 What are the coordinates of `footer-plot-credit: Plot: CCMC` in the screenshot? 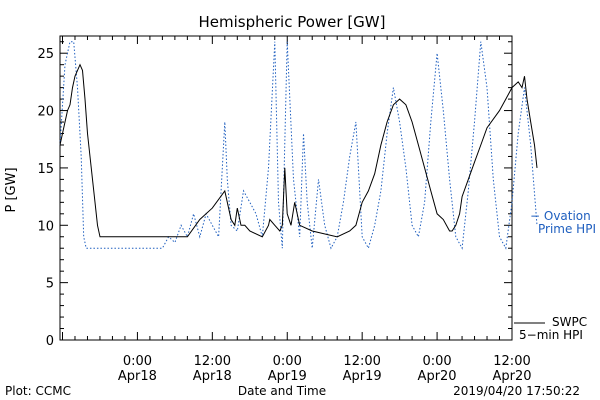 It's located at (38, 391).